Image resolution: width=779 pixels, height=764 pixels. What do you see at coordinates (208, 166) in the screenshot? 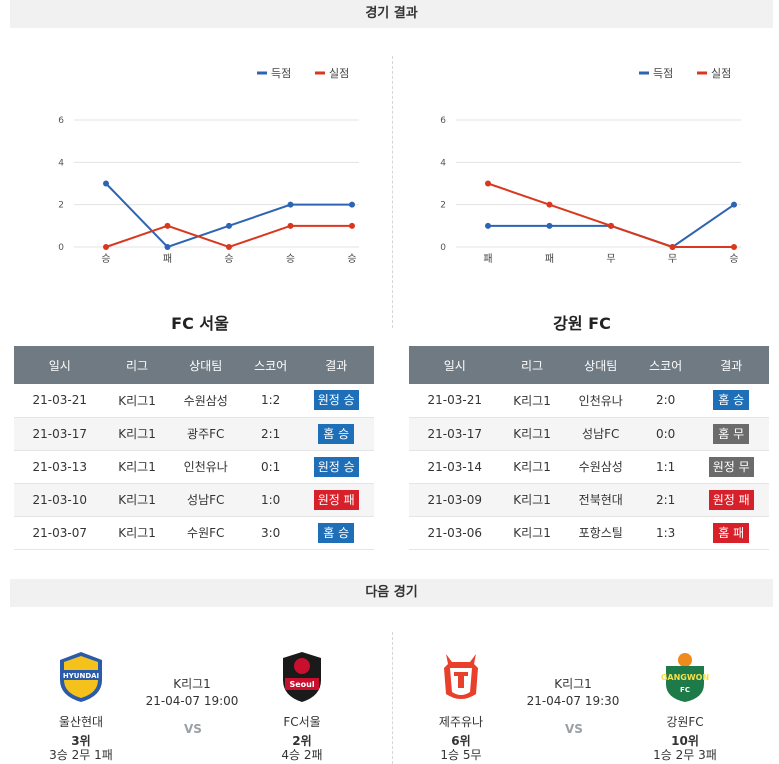
I see `chart-svg: 득점 실점 0 2 4 6 승 패 승 승 승` at bounding box center [208, 166].